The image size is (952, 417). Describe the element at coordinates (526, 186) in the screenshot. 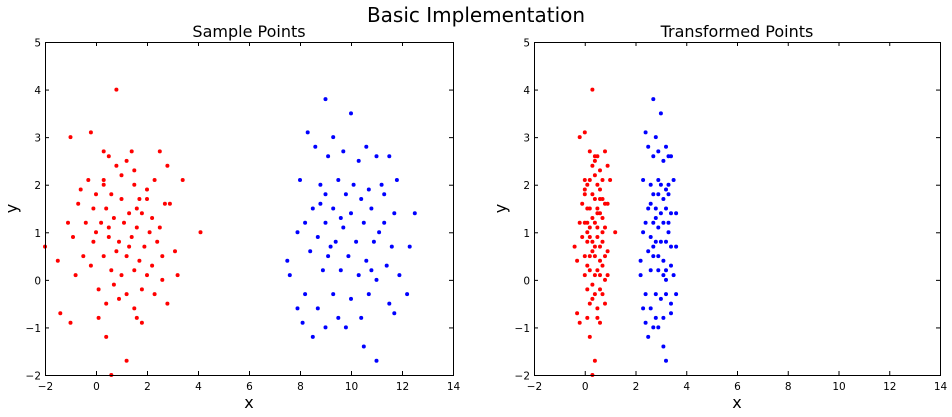

I see `chart-1-ytick-label-4: 2` at that location.